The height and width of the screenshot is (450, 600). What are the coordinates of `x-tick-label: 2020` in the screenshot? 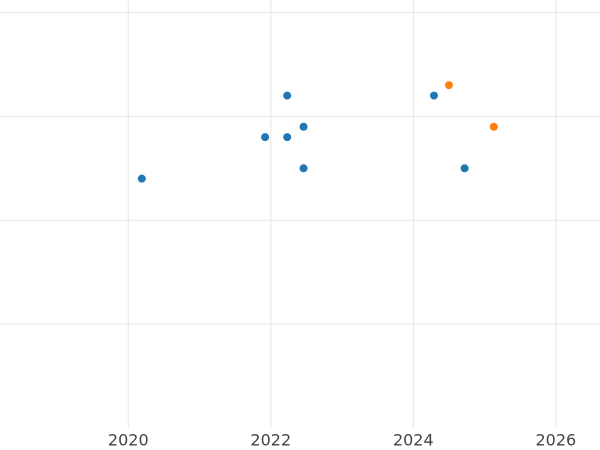 It's located at (128, 440).